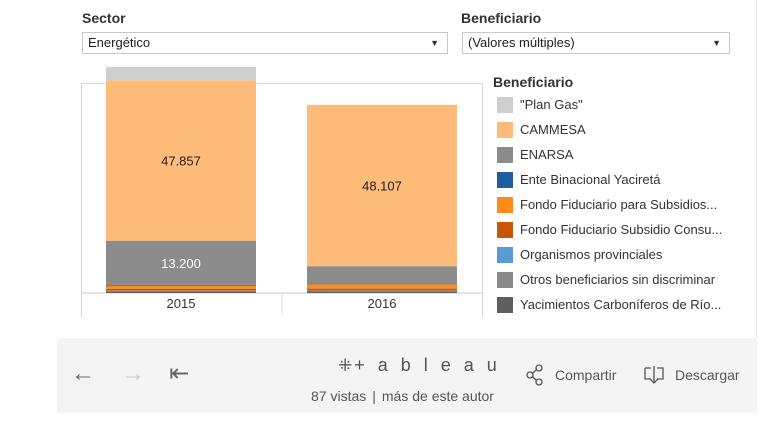 The width and height of the screenshot is (760, 427). I want to click on legend-label: CAMMESA, so click(553, 129).